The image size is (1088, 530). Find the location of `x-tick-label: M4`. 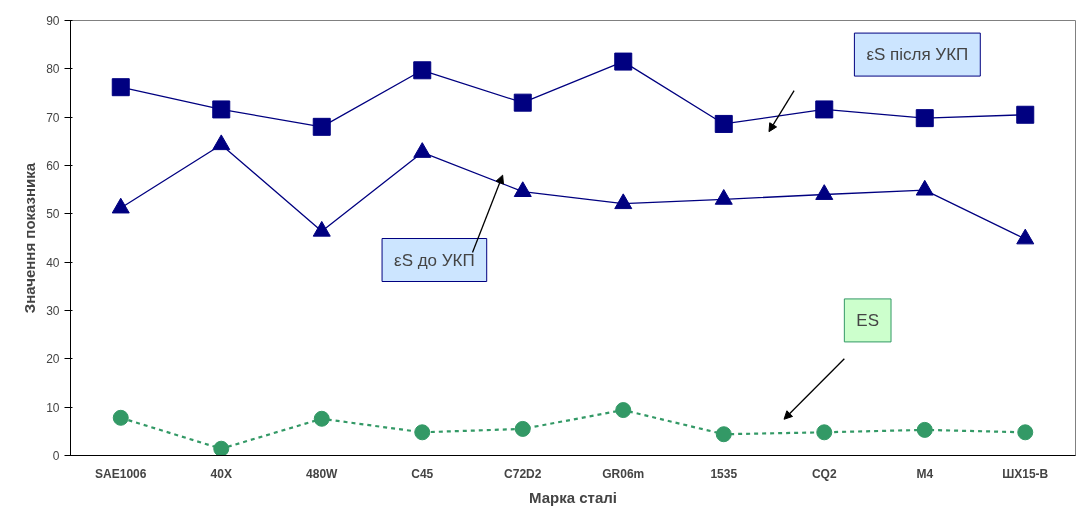

x-tick-label: M4 is located at coordinates (925, 473).